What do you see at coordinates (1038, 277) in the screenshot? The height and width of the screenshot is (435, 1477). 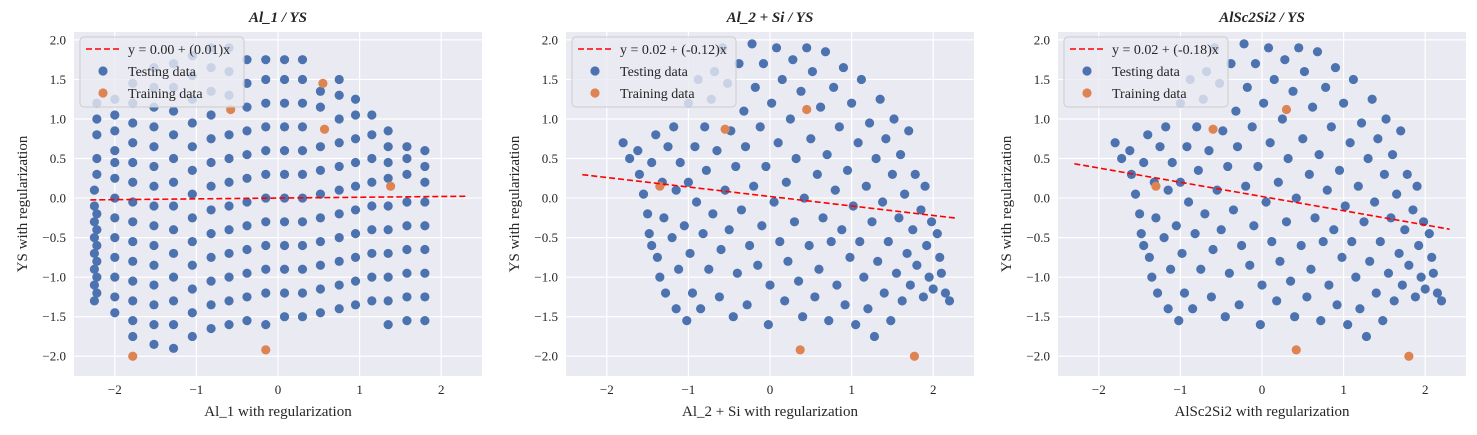 I see `y-tick-label: −1.0` at bounding box center [1038, 277].